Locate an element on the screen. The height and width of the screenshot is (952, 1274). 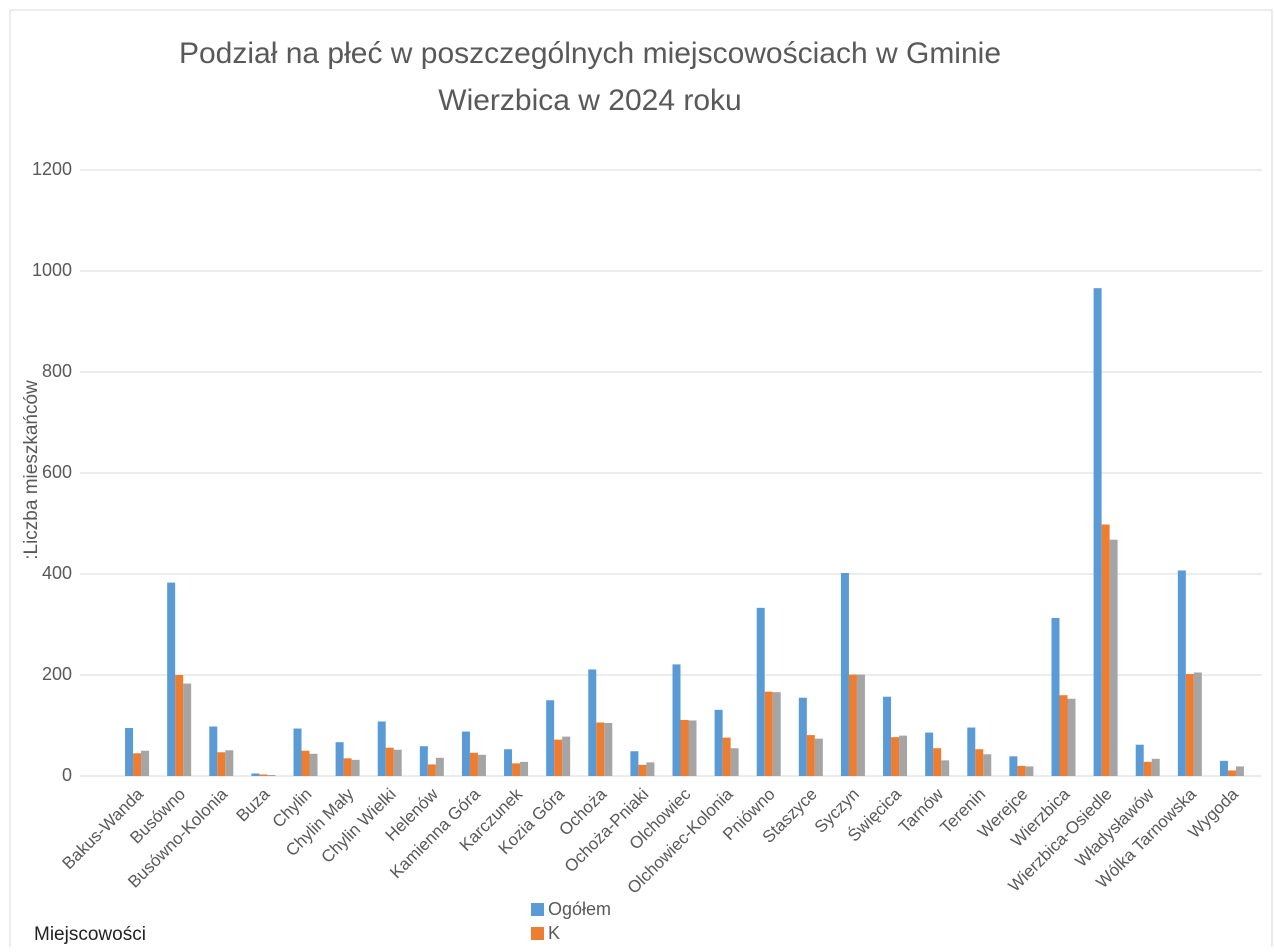
legend-label: K is located at coordinates (554, 933).